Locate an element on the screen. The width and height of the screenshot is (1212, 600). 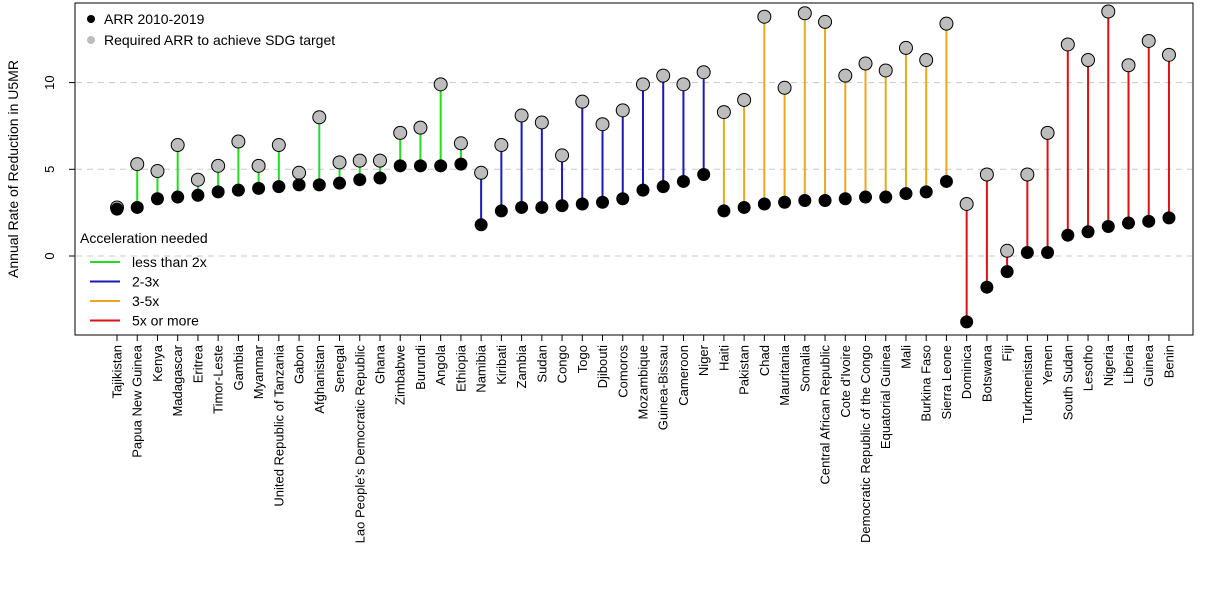
x-tick-label-guinea-bissau: Guinea-Bissau is located at coordinates (663, 387).